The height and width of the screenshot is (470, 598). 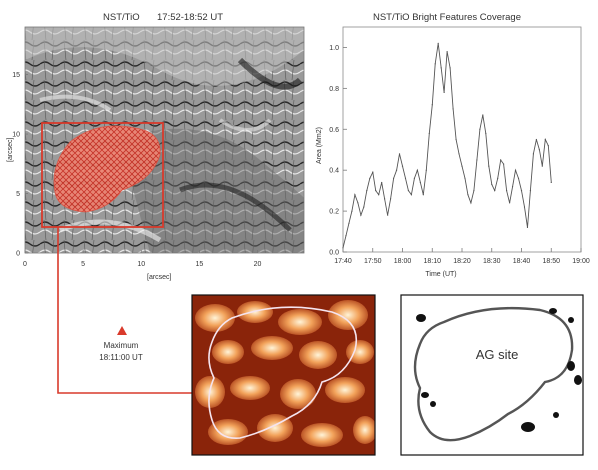 I want to click on maximum-triangle-icon, so click(x=122, y=330).